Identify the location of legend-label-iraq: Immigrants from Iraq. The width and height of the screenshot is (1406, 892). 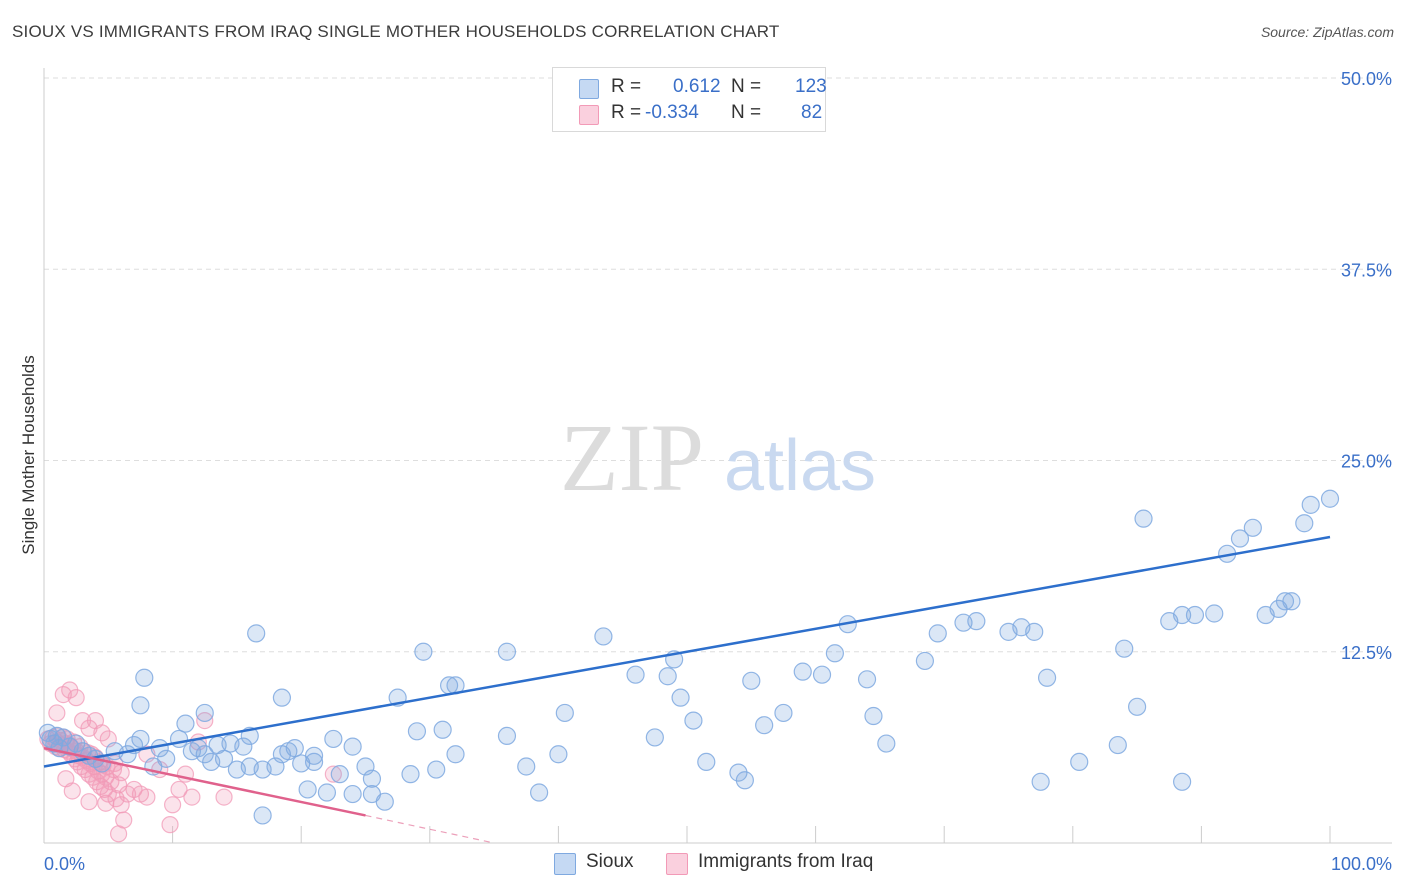
(786, 861).